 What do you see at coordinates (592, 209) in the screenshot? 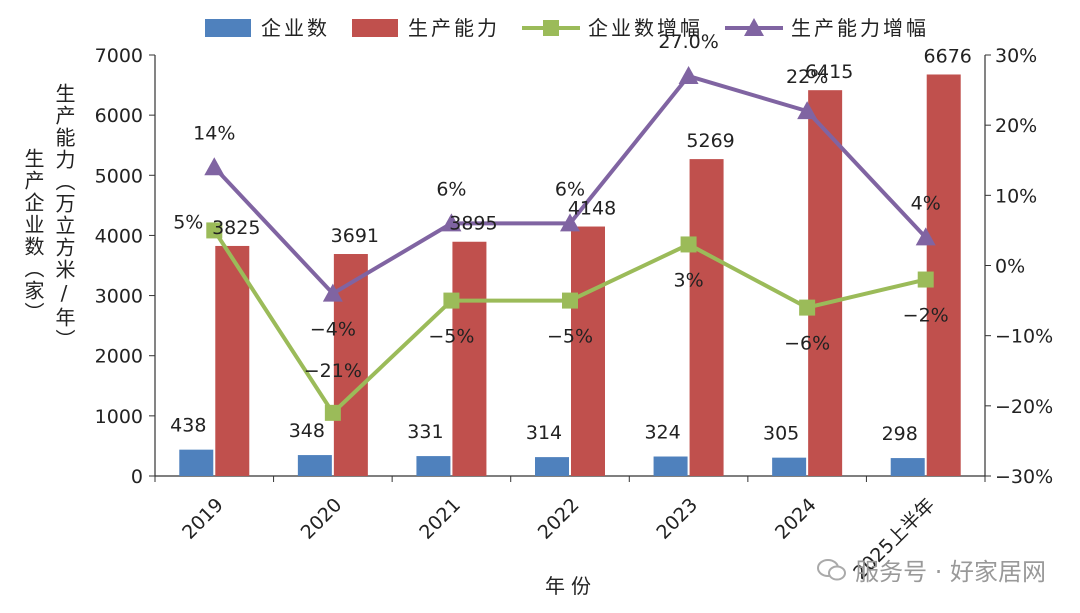
I see `data-label-capacity: 4148` at bounding box center [592, 209].